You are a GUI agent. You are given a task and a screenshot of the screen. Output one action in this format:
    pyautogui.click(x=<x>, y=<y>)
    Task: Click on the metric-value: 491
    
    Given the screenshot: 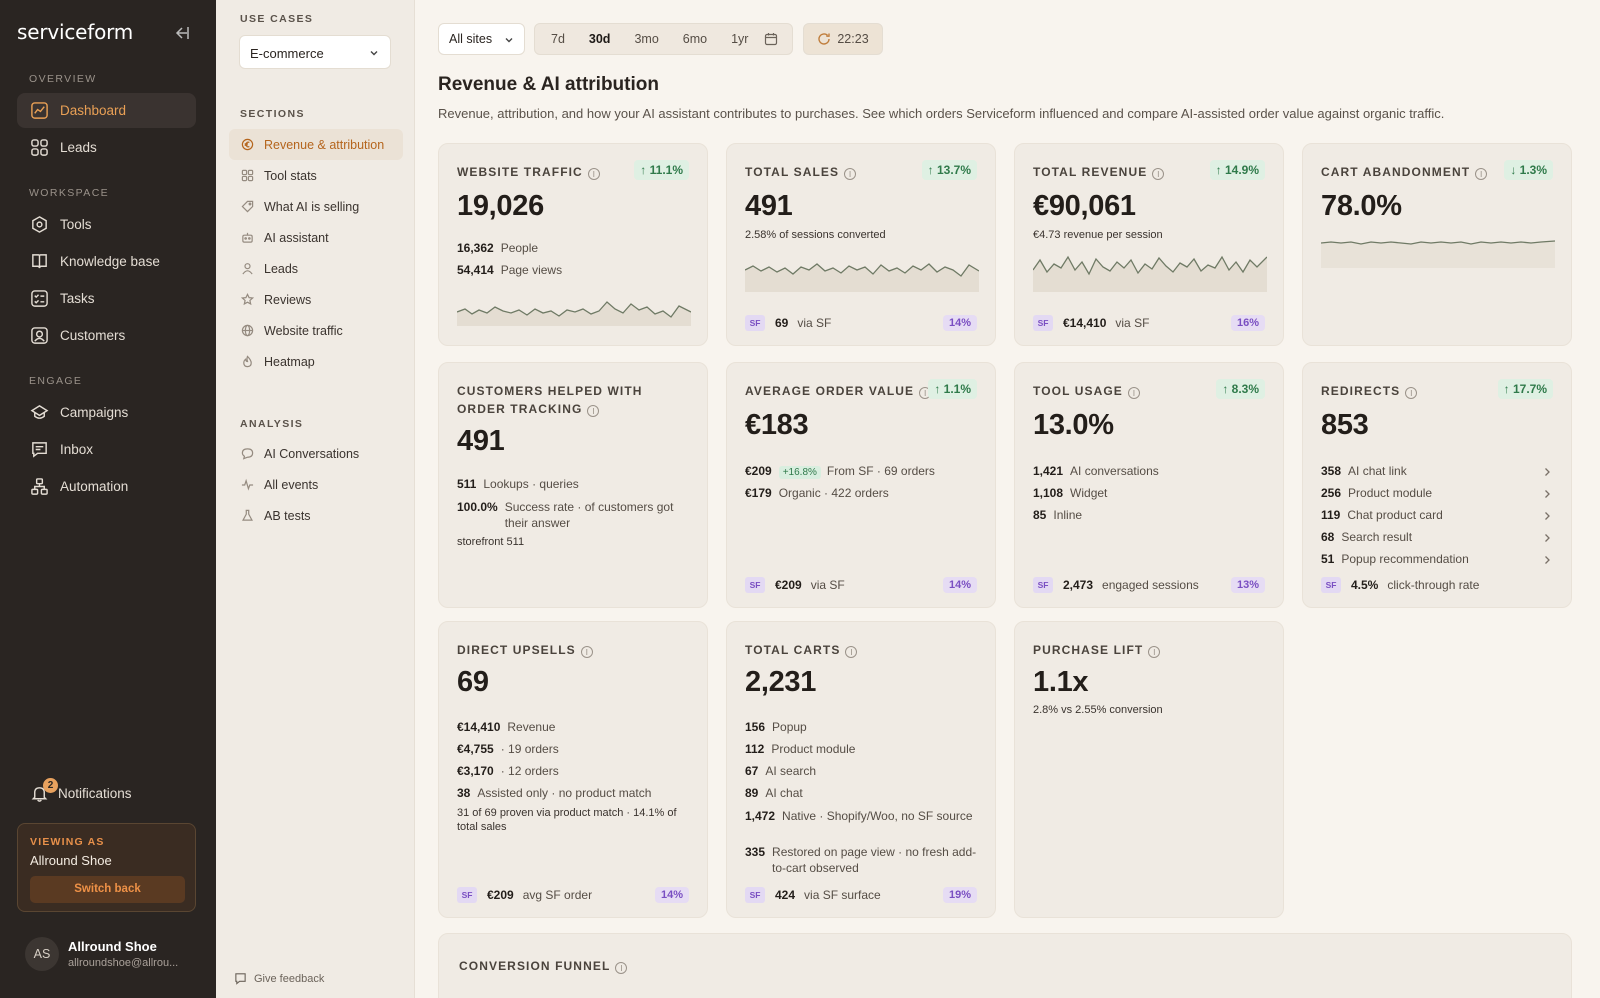 What is the action you would take?
    pyautogui.click(x=769, y=206)
    